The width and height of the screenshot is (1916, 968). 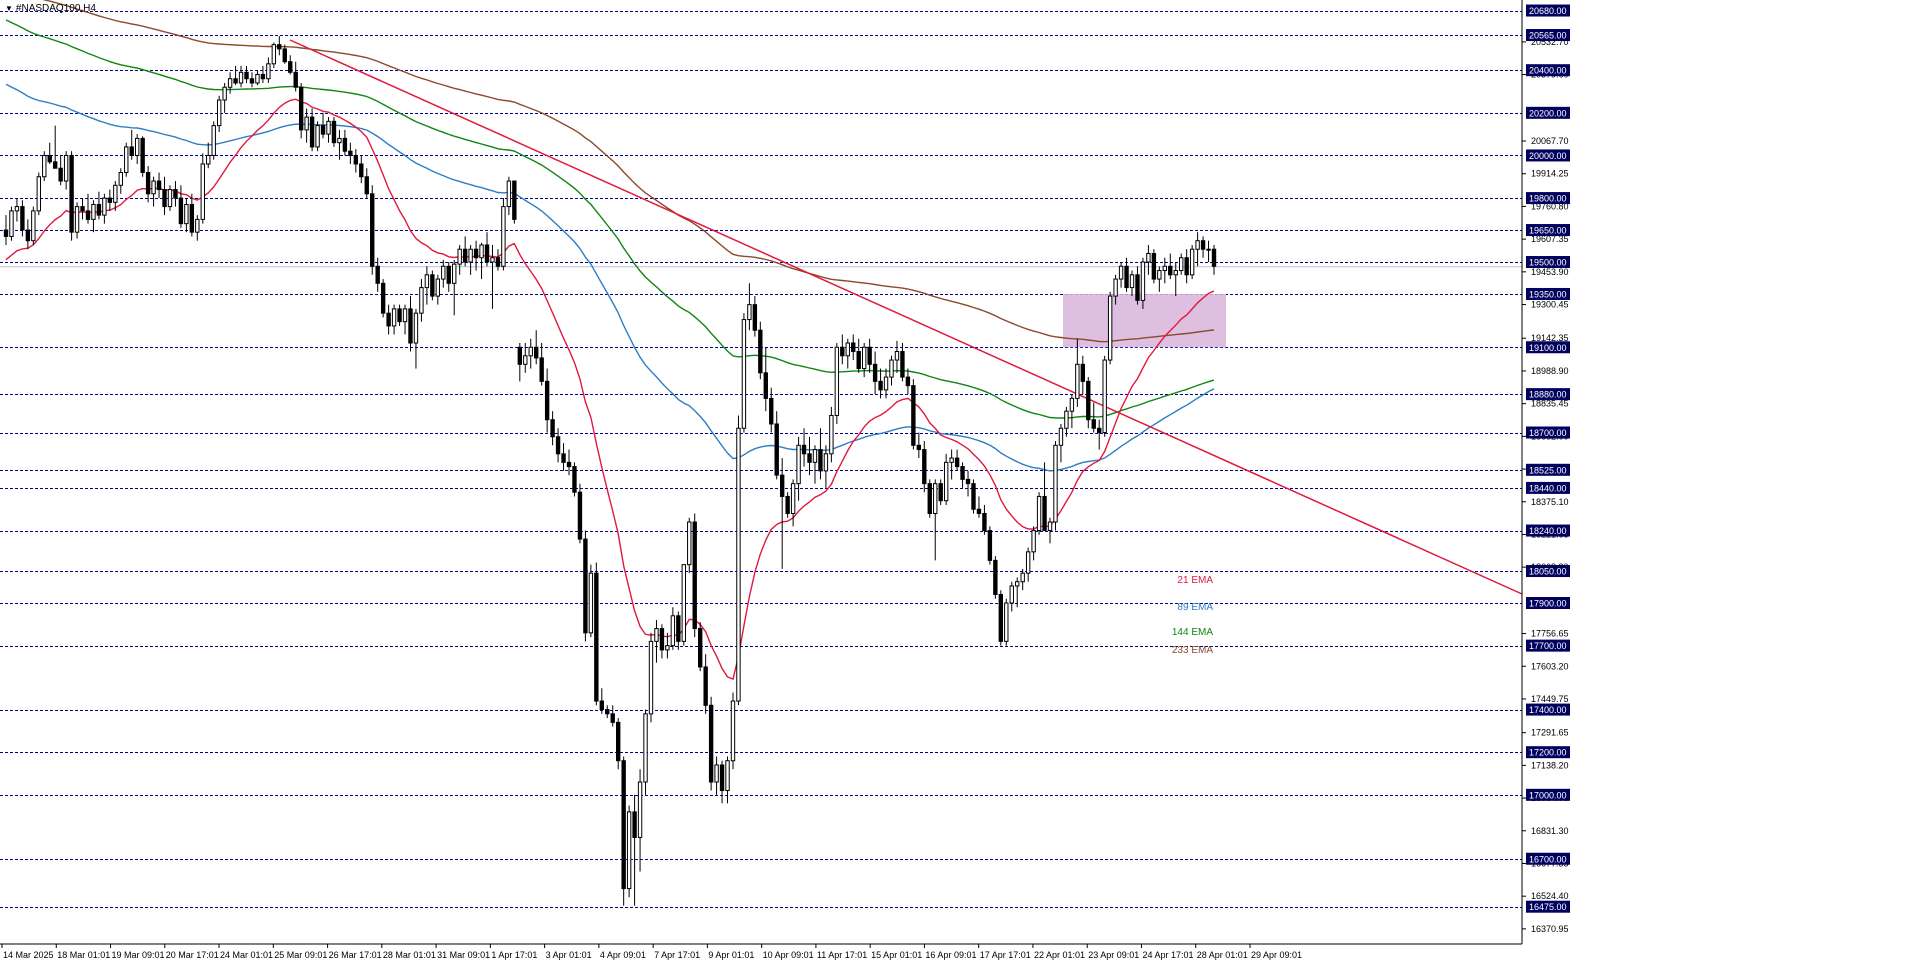 What do you see at coordinates (1192, 632) in the screenshot?
I see `ema-label: 144 EMA` at bounding box center [1192, 632].